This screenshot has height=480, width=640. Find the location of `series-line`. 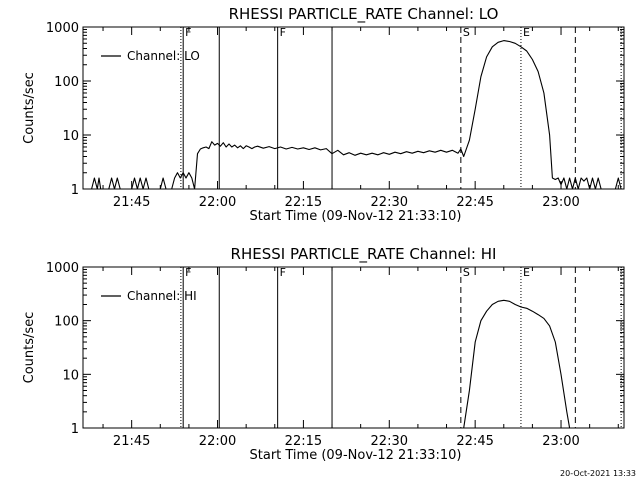

series-line is located at coordinates (517, 364).